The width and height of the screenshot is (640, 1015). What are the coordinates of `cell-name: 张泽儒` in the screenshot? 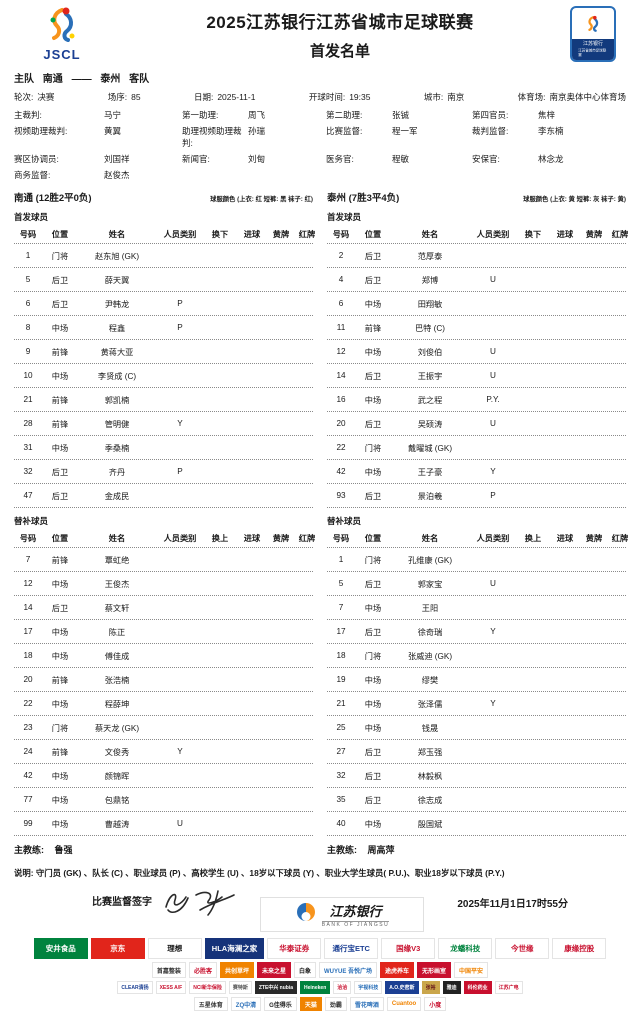 It's located at (430, 704).